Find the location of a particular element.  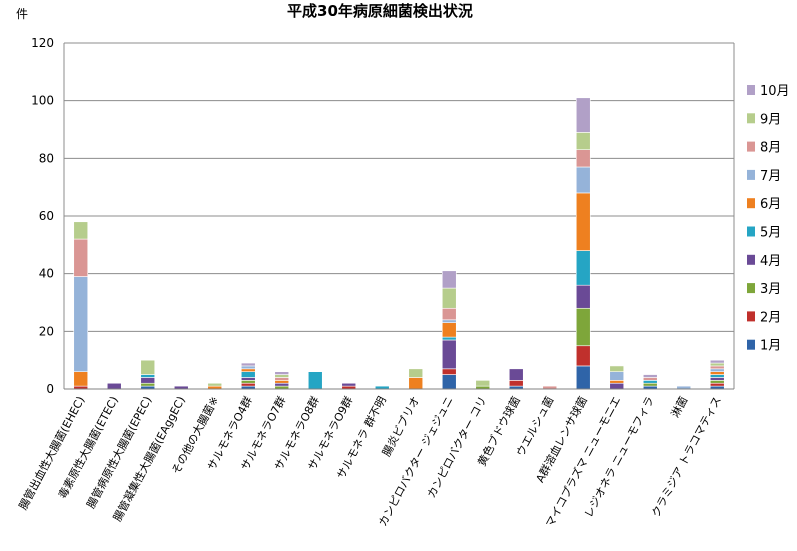

y-tick-label: 20 is located at coordinates (46, 331).